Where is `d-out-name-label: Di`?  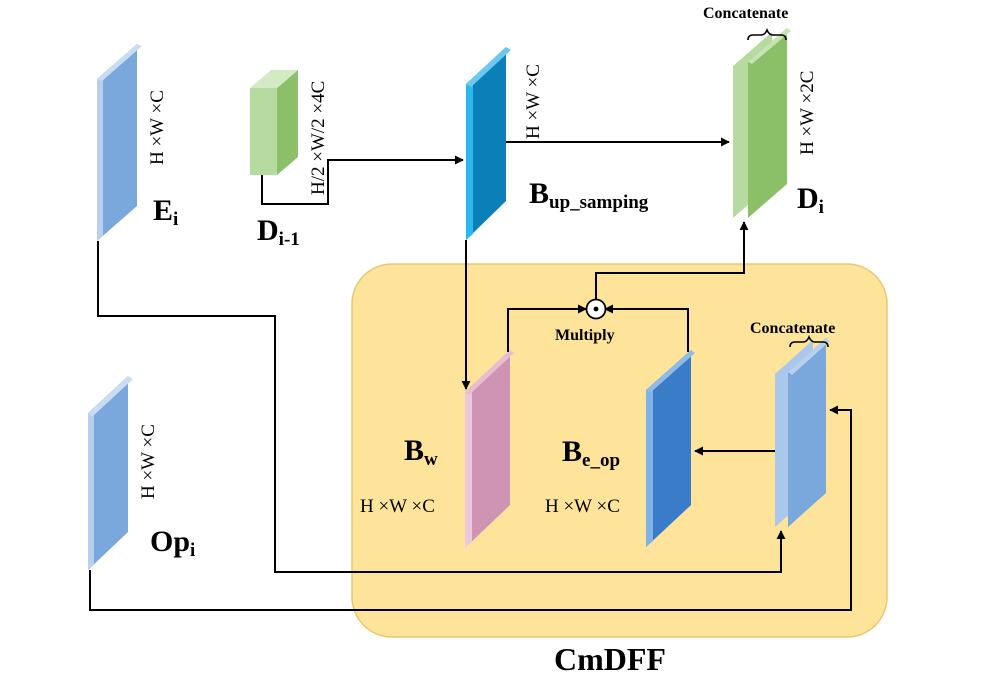 d-out-name-label: Di is located at coordinates (810, 200).